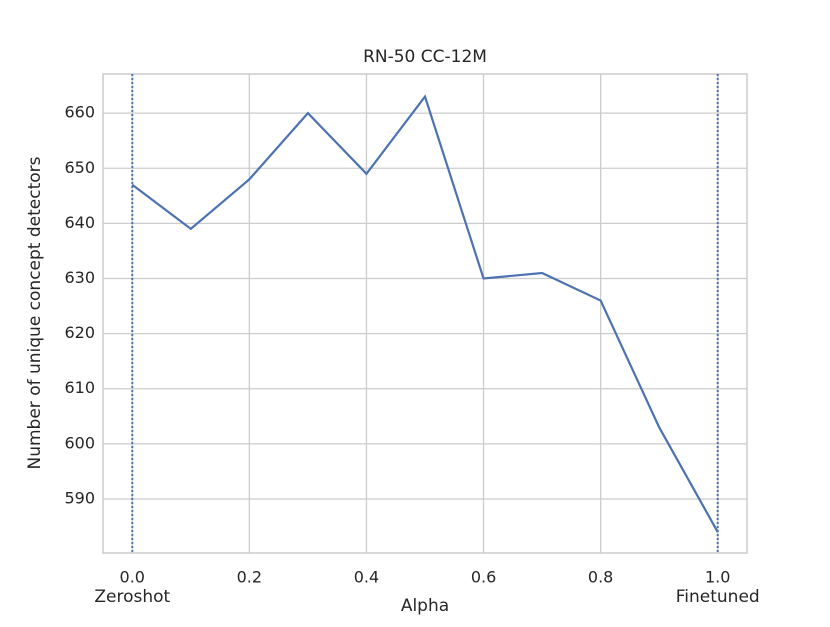 This screenshot has width=830, height=627. What do you see at coordinates (79, 277) in the screenshot?
I see `y-tick-label: 630` at bounding box center [79, 277].